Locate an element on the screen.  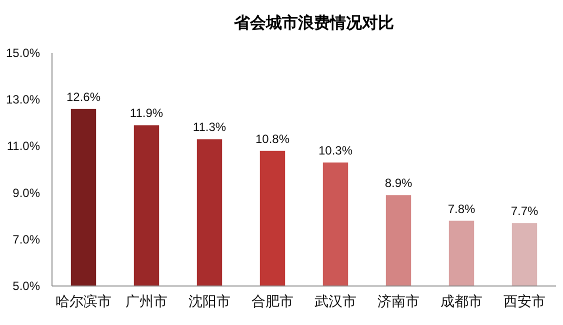
x-tick-label: 哈尔滨市 is located at coordinates (84, 301).